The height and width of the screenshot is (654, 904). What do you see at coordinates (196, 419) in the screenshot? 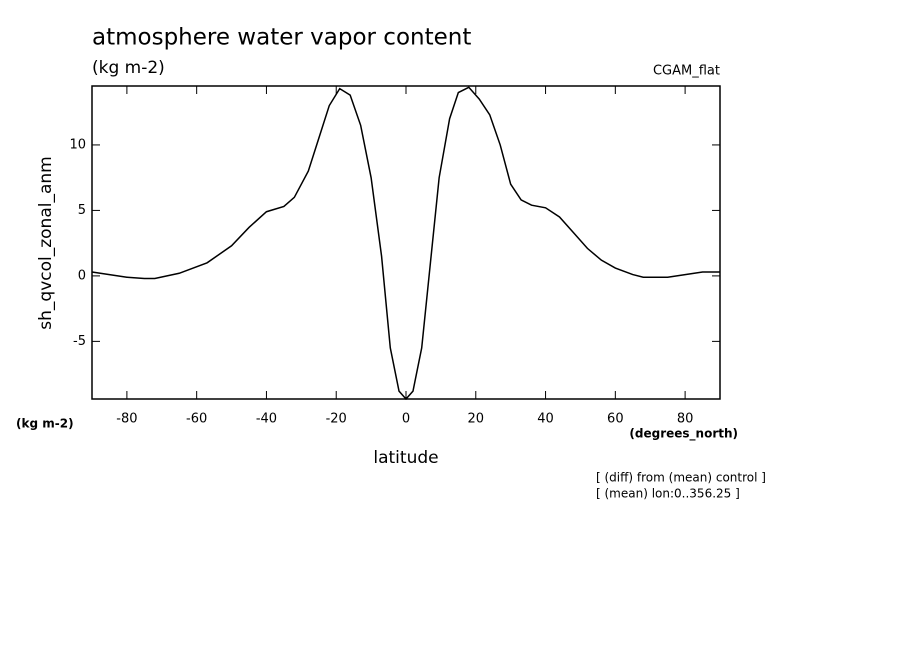
I see `x-tick-label: -60` at bounding box center [196, 419].